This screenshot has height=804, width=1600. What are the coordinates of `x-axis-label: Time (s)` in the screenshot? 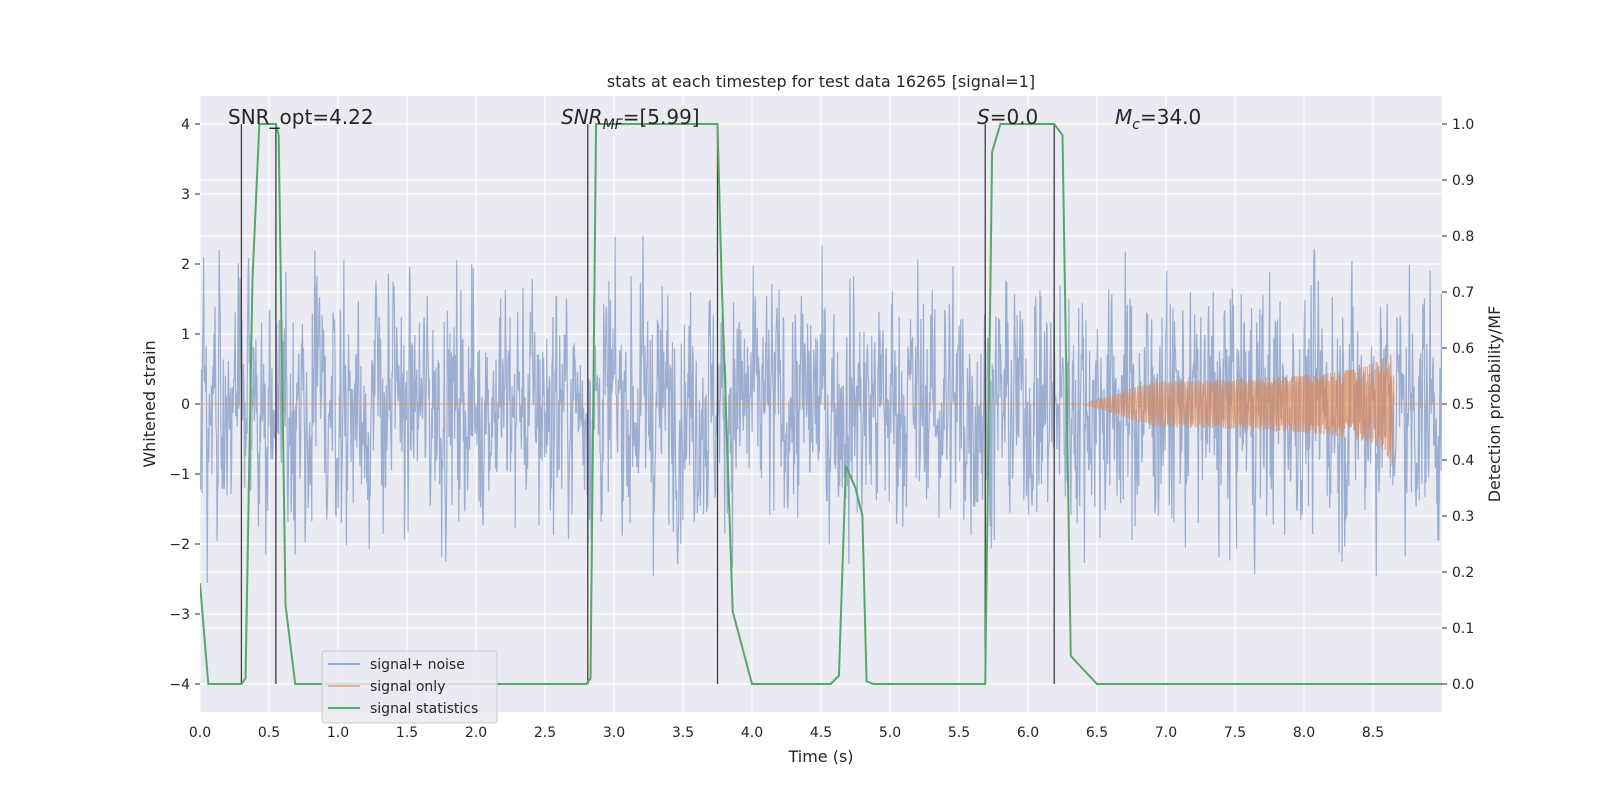 It's located at (820, 756).